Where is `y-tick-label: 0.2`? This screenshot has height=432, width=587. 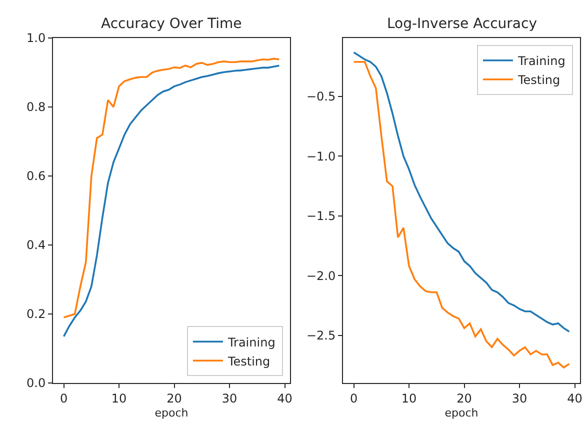 y-tick-label: 0.2 is located at coordinates (36, 314).